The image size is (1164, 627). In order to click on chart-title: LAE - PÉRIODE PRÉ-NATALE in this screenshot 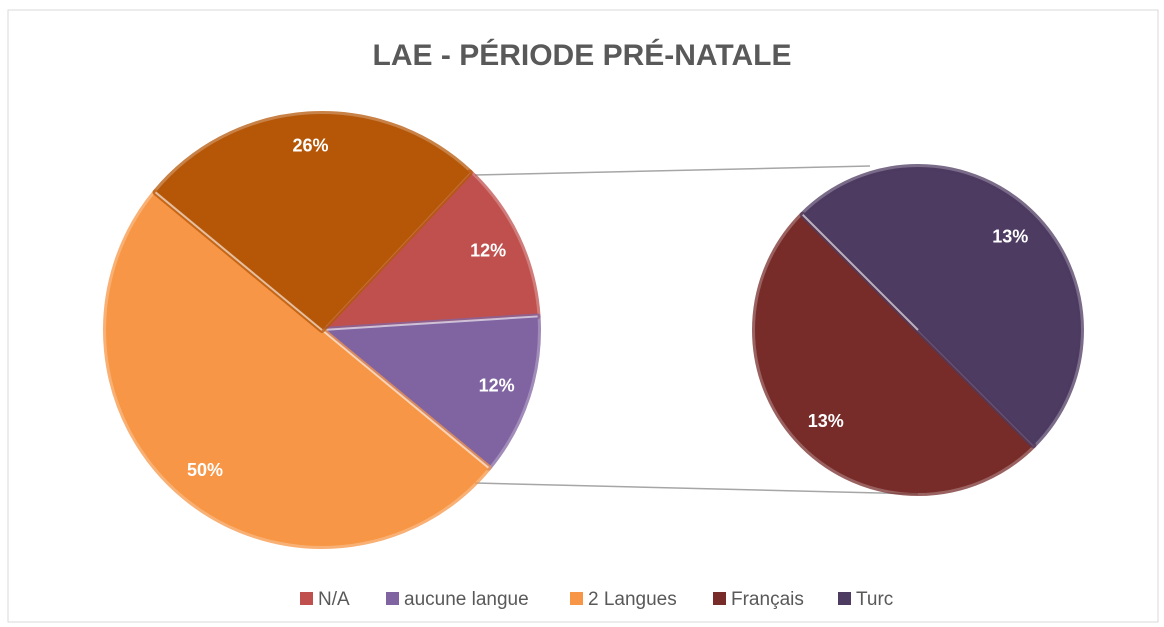, I will do `click(582, 55)`.